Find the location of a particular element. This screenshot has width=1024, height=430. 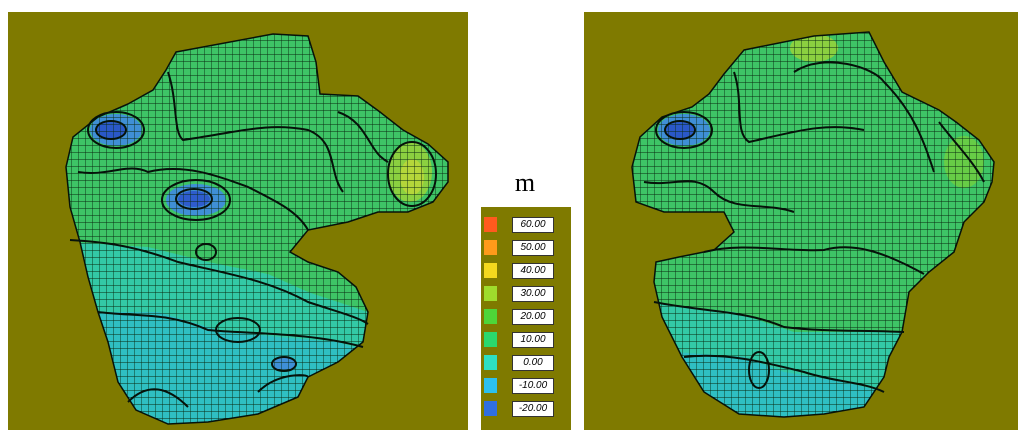

legend-label: 30.00 is located at coordinates (533, 294).